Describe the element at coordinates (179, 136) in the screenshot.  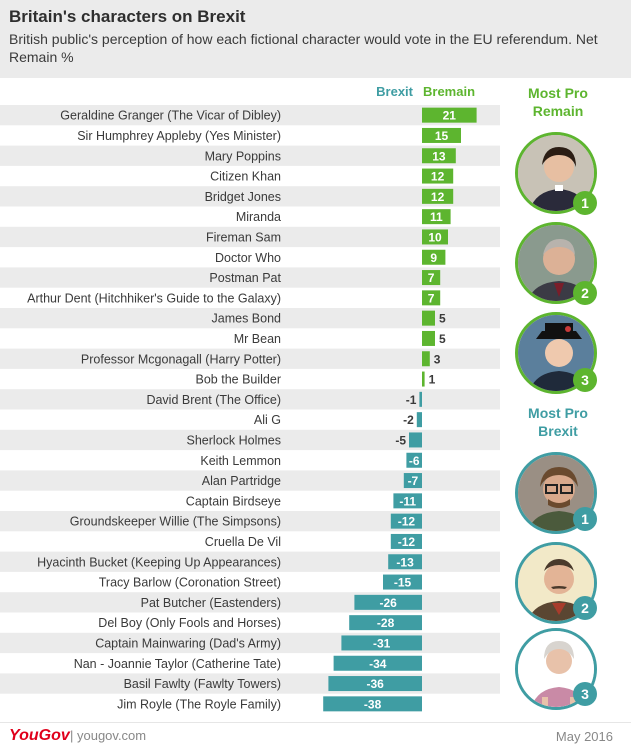
I see `category-label: Sir Humphrey Appleby (Yes Minister)` at that location.